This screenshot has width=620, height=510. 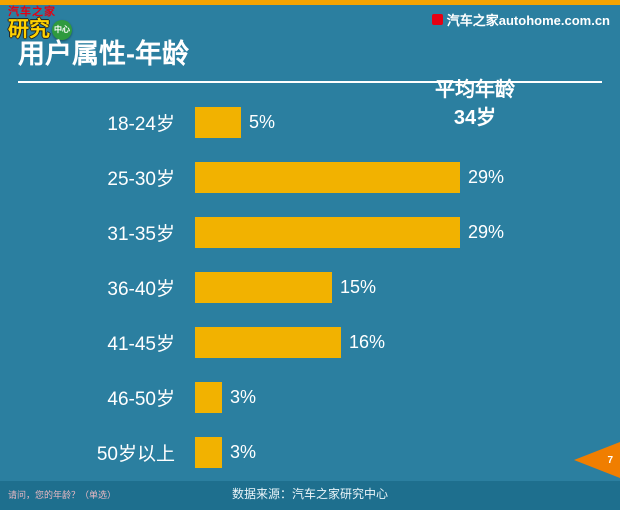 What do you see at coordinates (141, 124) in the screenshot?
I see `category-label: 18-24岁` at bounding box center [141, 124].